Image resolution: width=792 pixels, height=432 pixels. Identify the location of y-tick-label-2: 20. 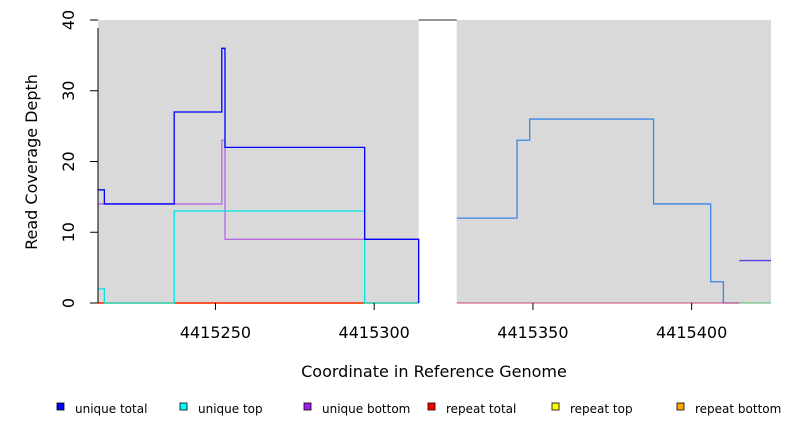
(68, 161).